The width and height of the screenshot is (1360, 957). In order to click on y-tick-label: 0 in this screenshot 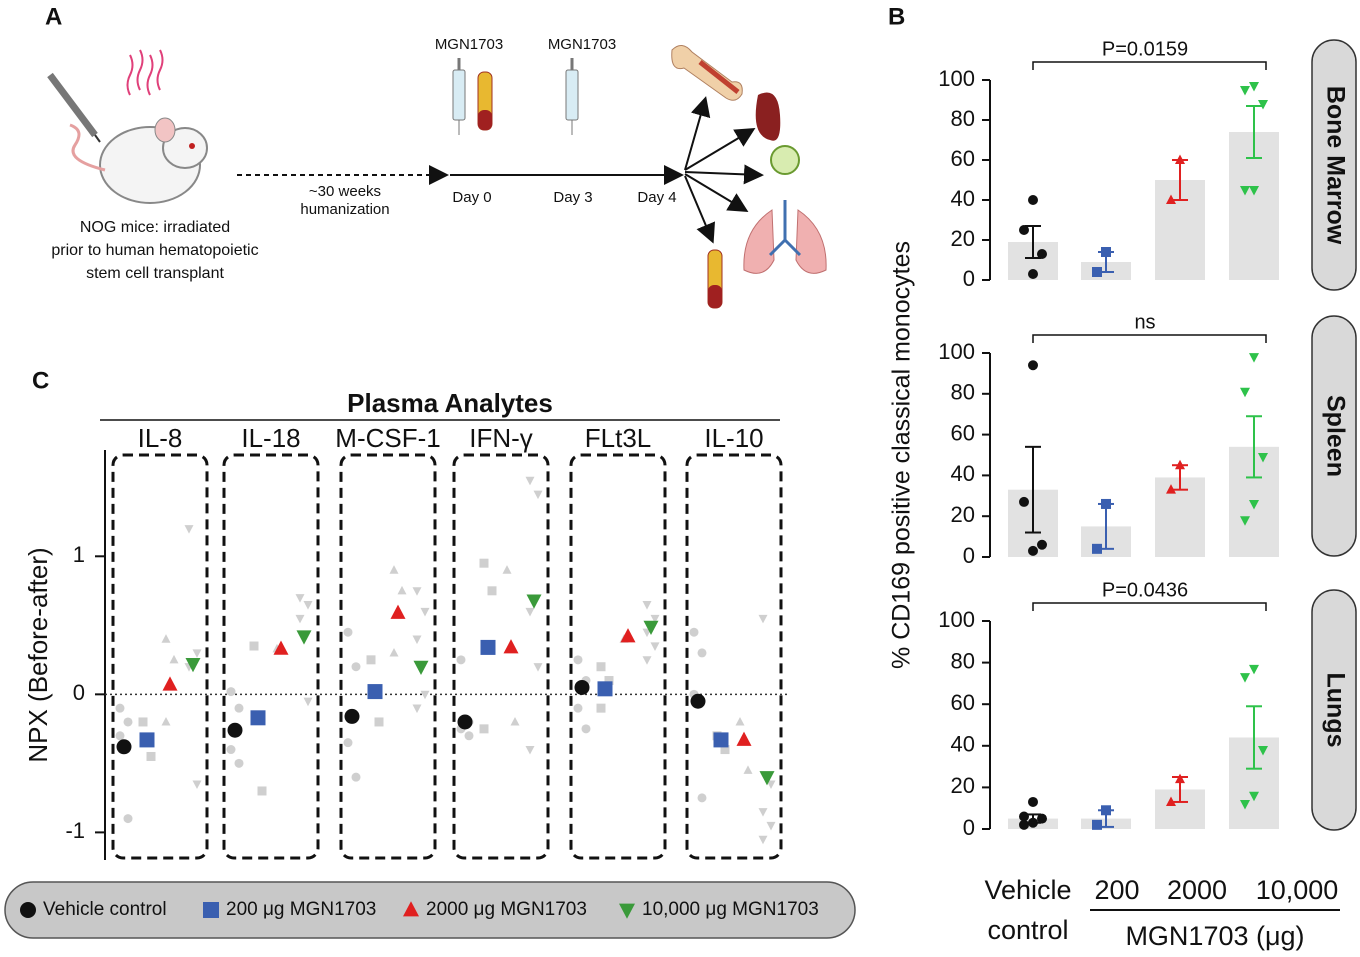, I will do `click(969, 278)`.